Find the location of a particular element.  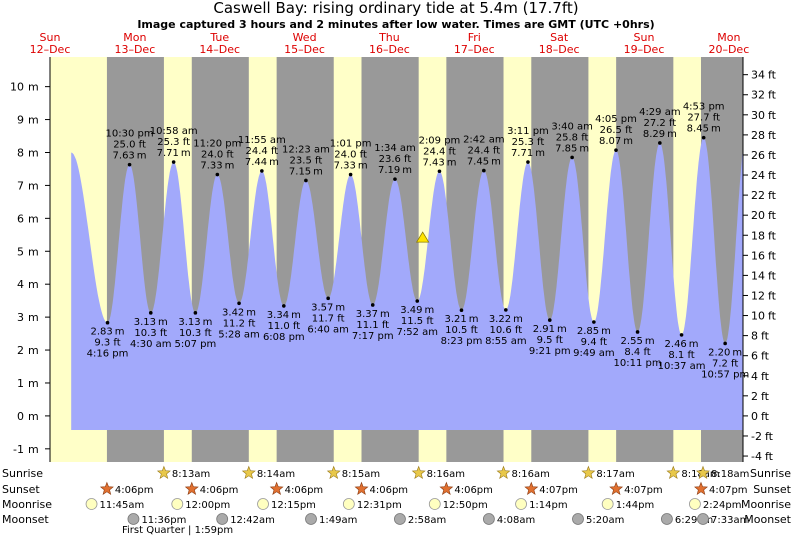

right-tick-label: 8 ft is located at coordinates (760, 336).